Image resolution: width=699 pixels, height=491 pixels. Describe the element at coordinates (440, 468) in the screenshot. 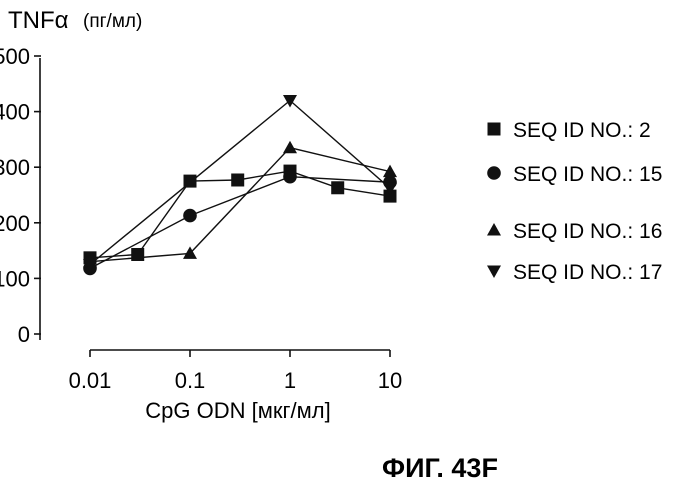

I see `figure-caption: ФИГ. 43F` at that location.